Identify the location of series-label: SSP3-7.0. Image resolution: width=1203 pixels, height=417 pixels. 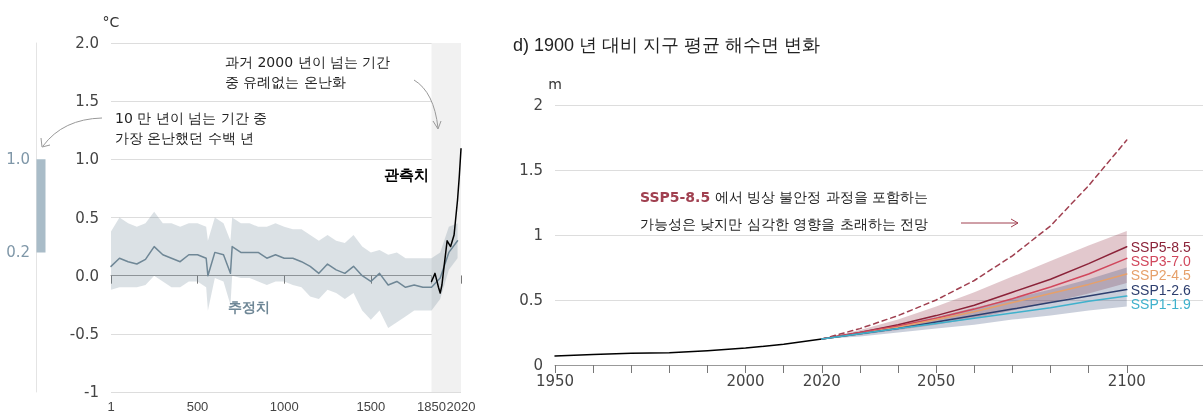
(1160, 260).